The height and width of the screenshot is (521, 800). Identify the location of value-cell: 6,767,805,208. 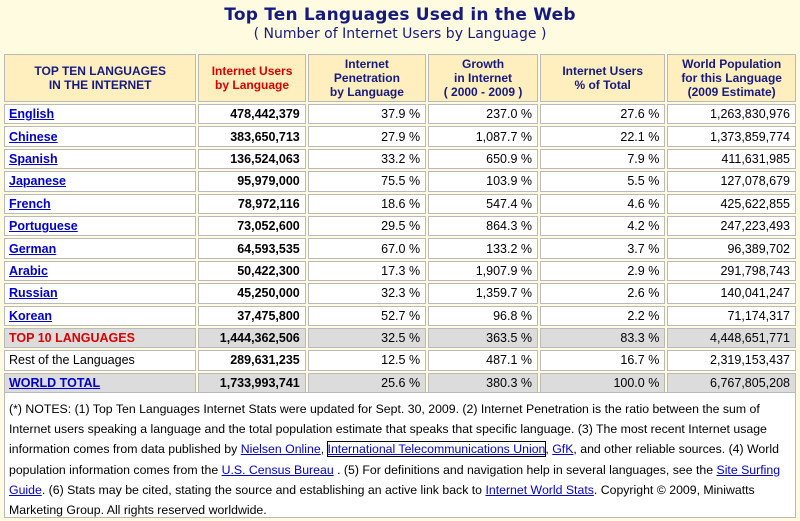
(731, 383).